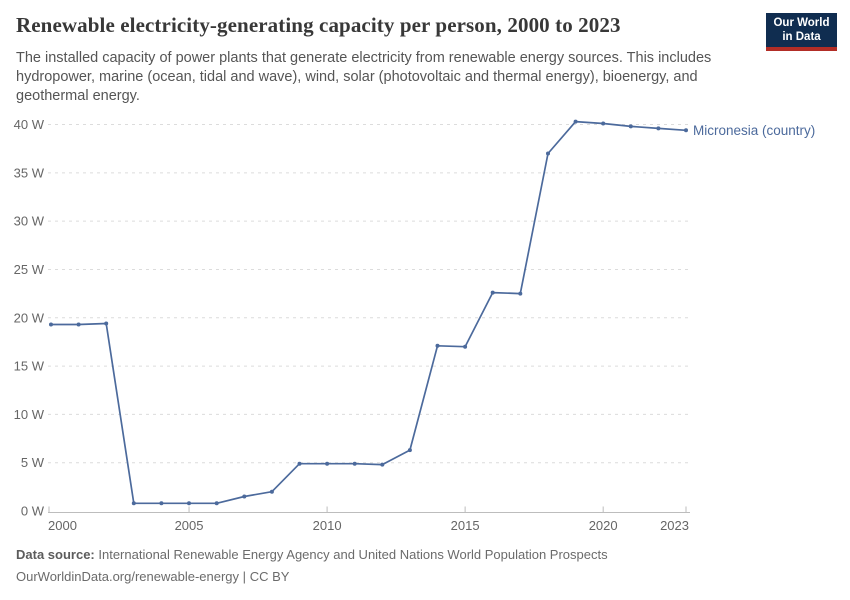 The height and width of the screenshot is (600, 850). Describe the element at coordinates (62, 525) in the screenshot. I see `x-tick-label: 2000` at that location.